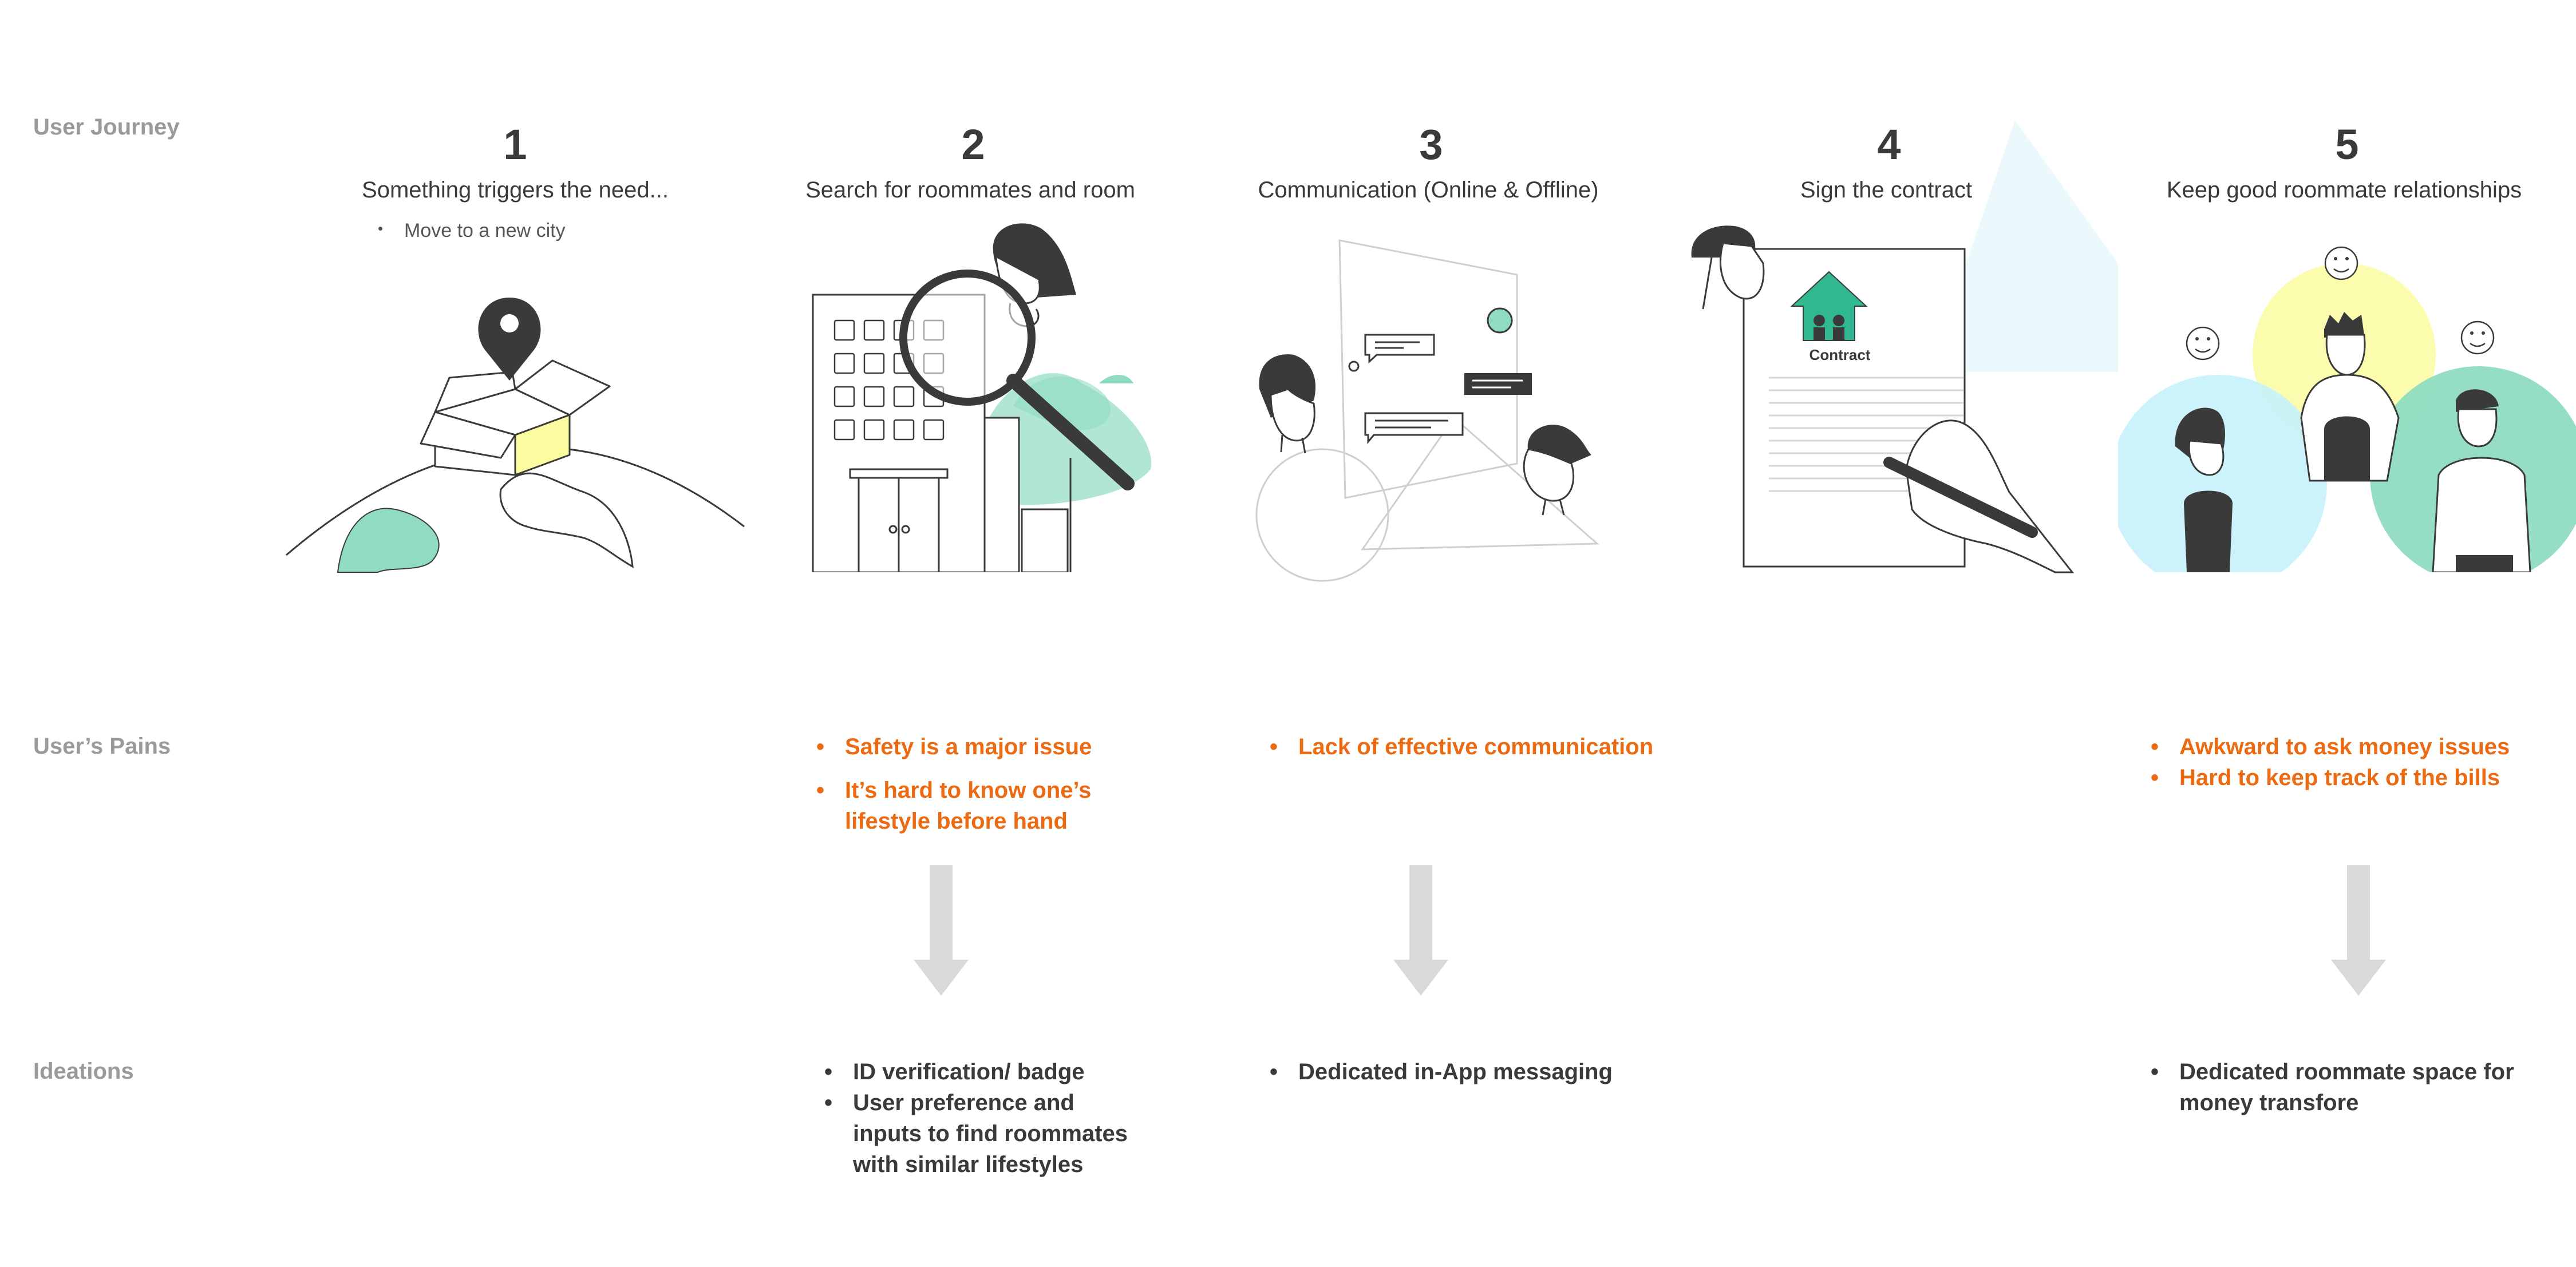 This screenshot has height=1267, width=2576. Describe the element at coordinates (2330, 778) in the screenshot. I see `pain-item: Hard to keep track of the bills` at that location.